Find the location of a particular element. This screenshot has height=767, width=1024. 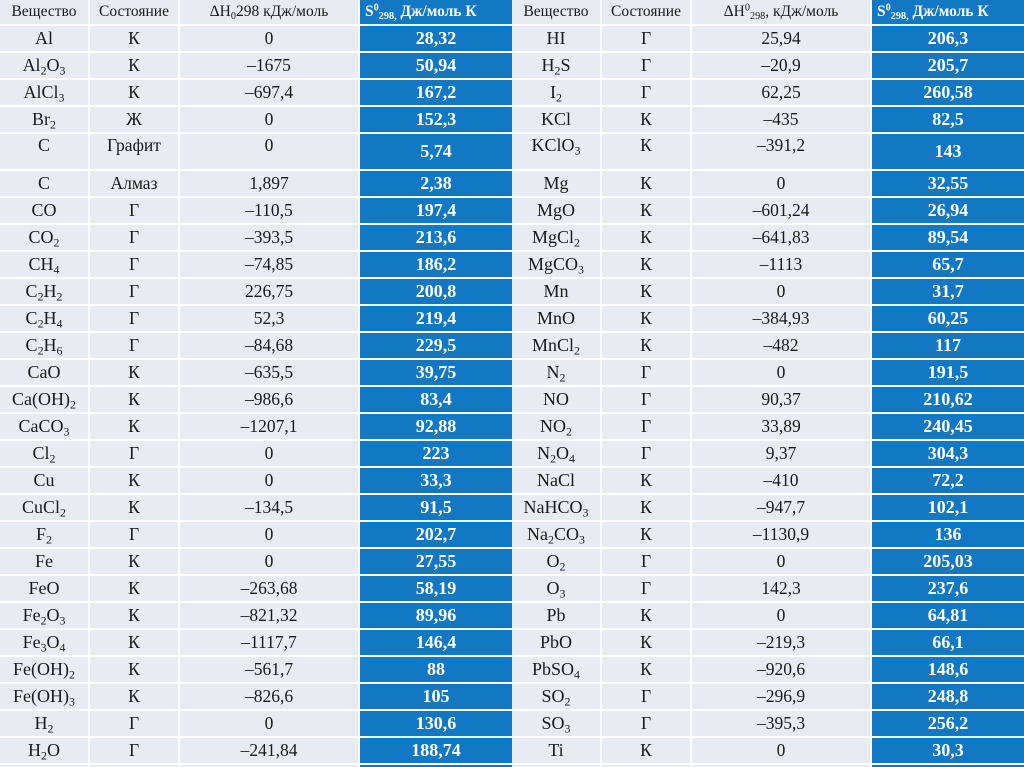

cell-entropy: 223 is located at coordinates (435, 454).